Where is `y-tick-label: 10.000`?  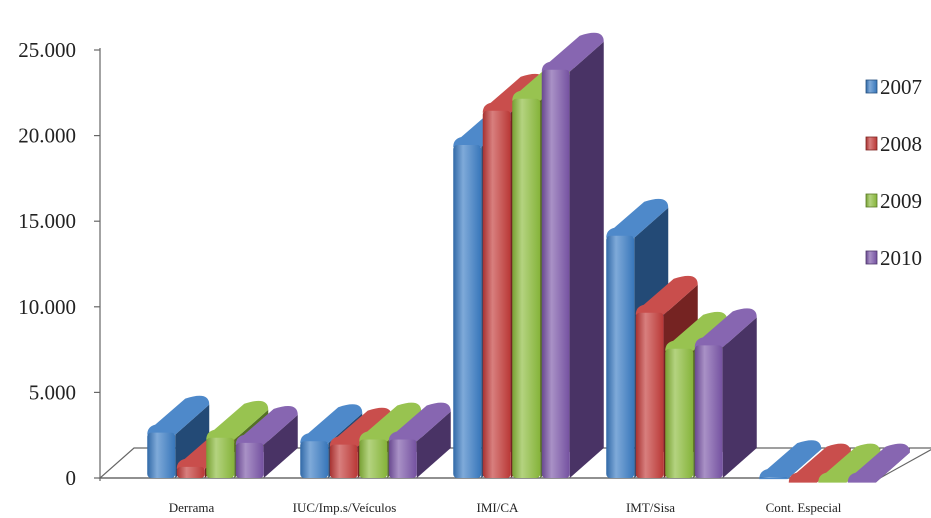
y-tick-label: 10.000 is located at coordinates (47, 307).